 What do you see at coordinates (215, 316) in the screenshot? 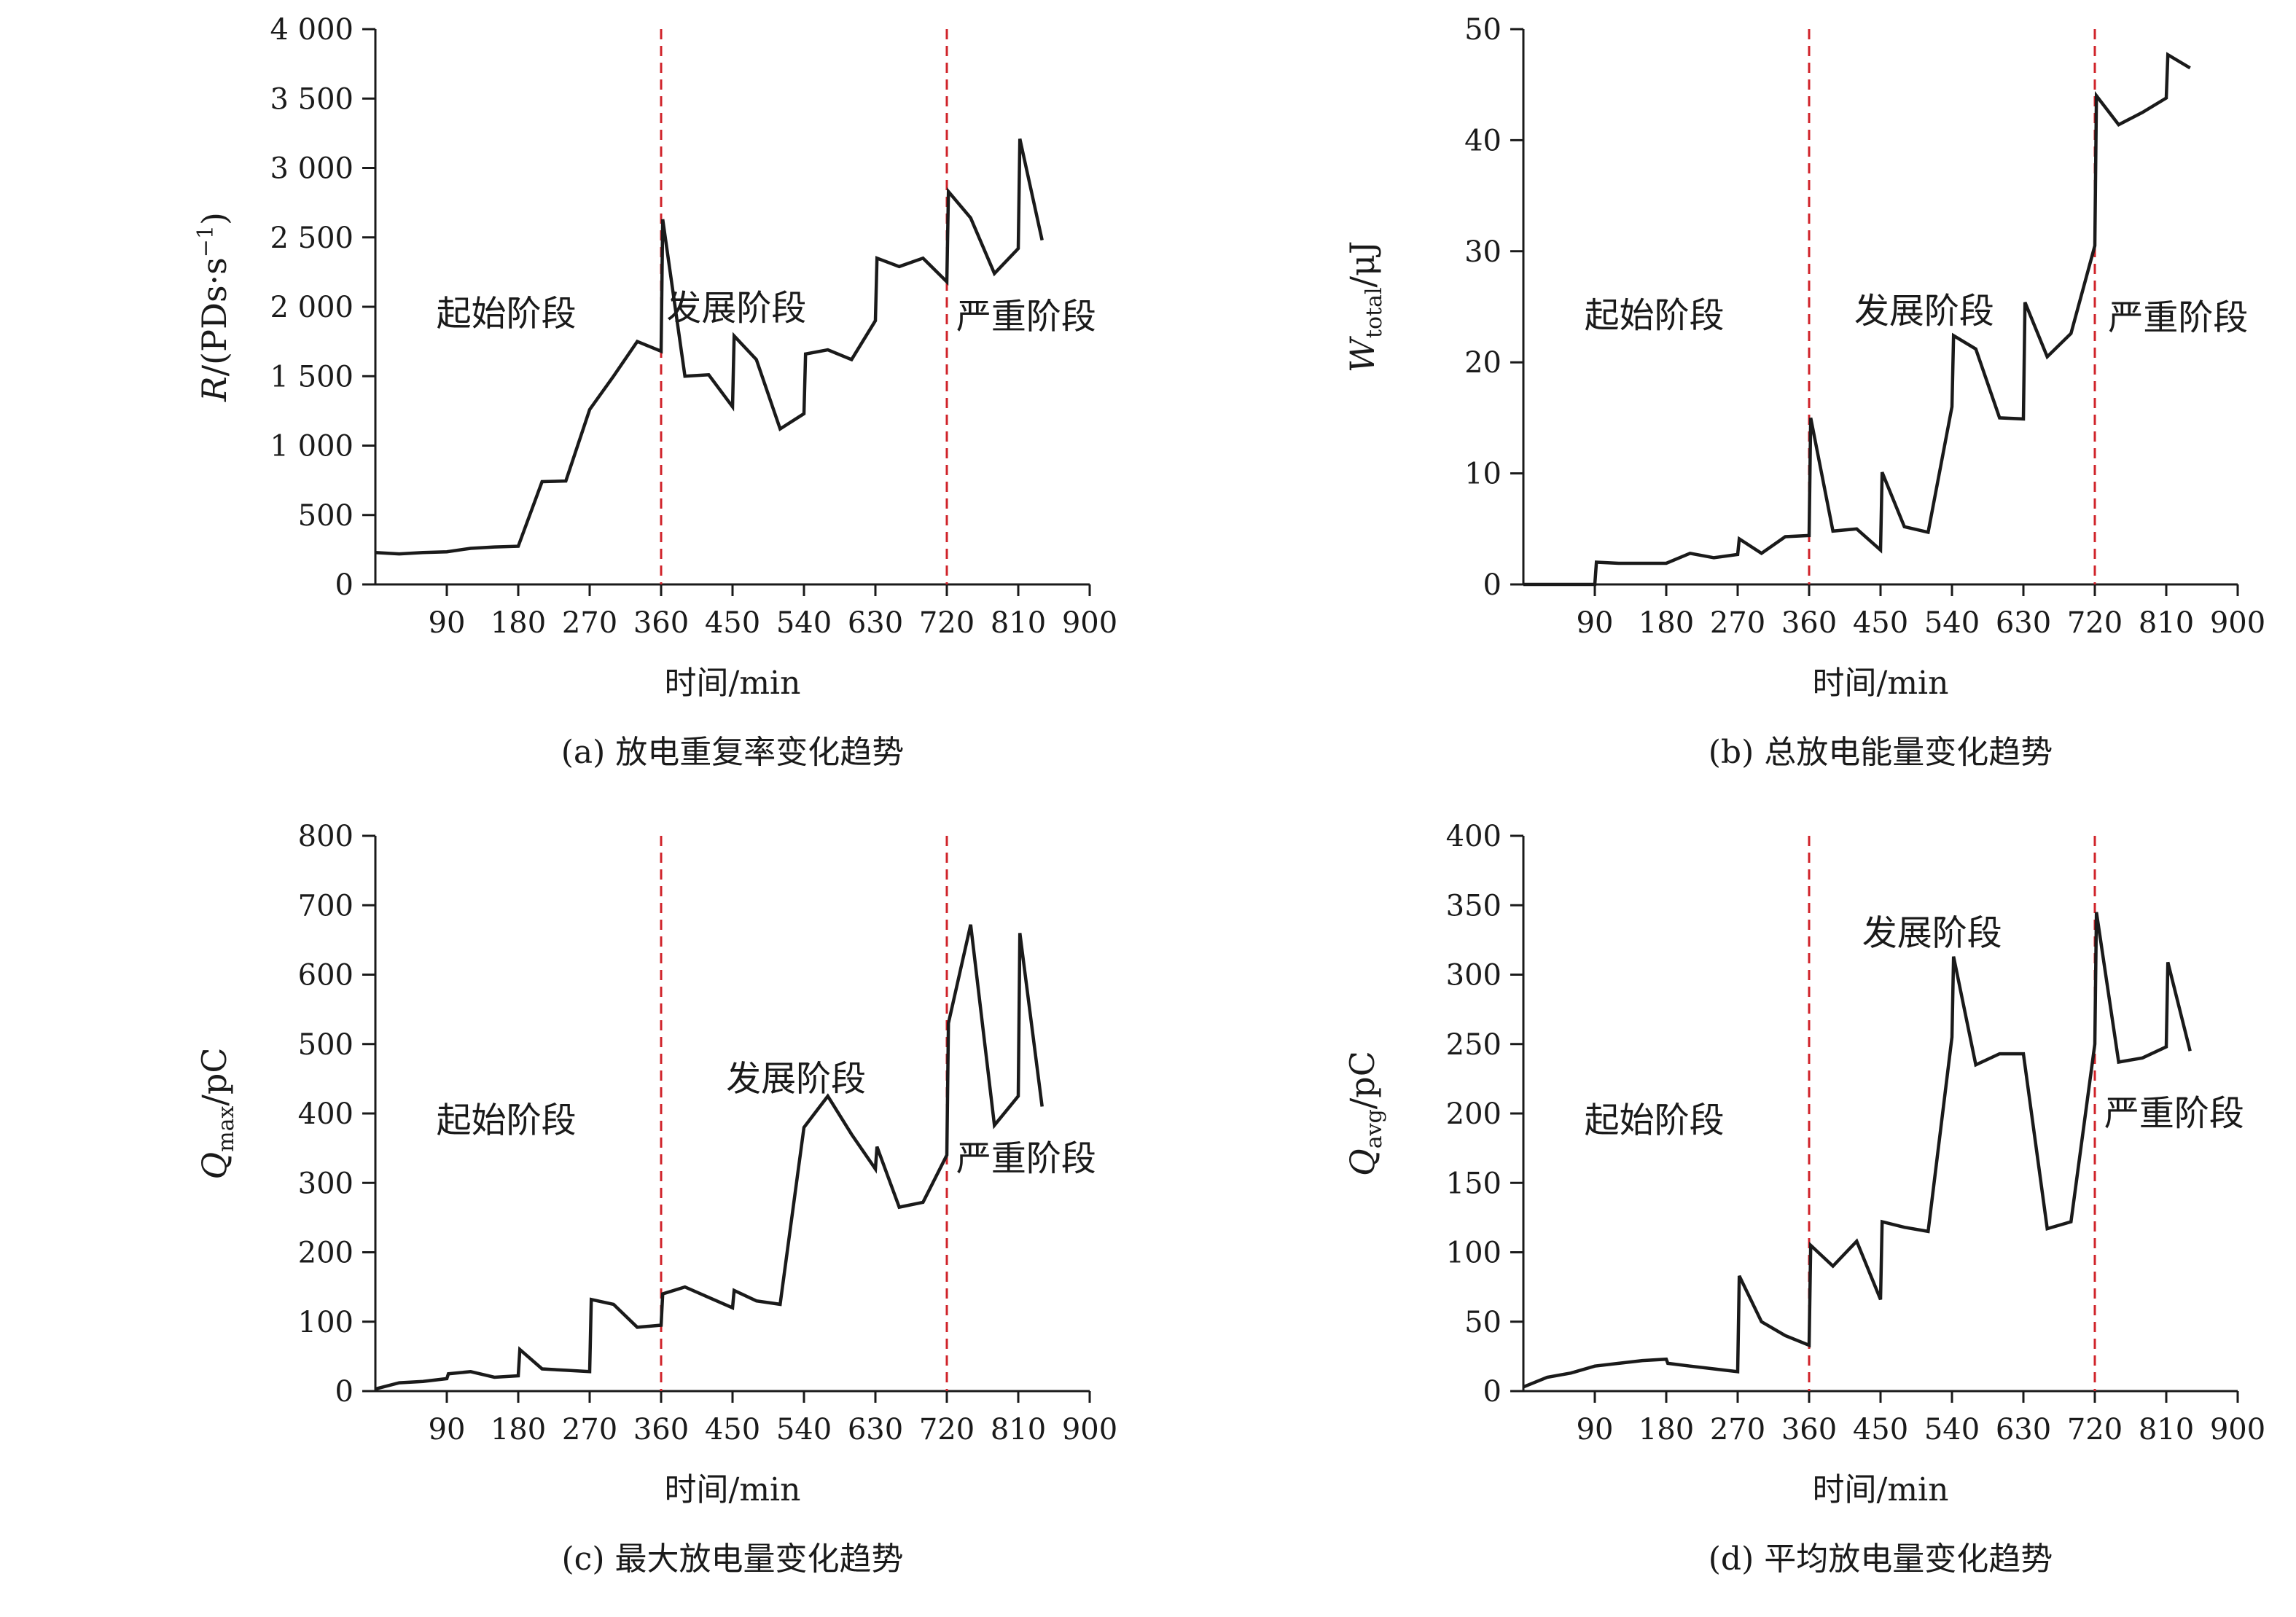
I see `y-axis-label-unit: /(PDs·s` at bounding box center [215, 316].